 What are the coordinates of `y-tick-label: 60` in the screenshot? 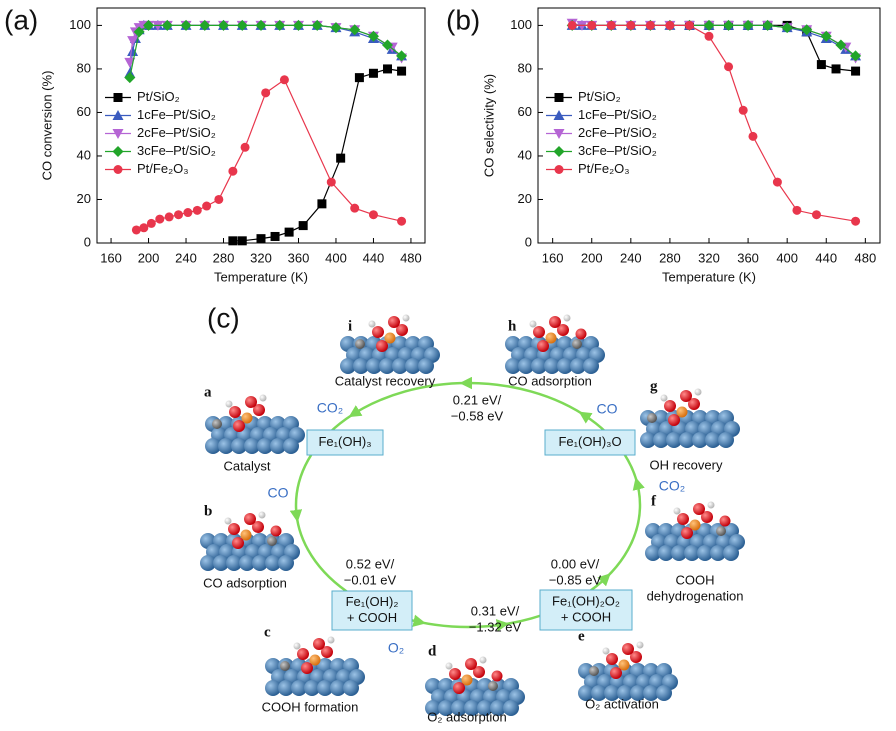 It's located at (525, 111).